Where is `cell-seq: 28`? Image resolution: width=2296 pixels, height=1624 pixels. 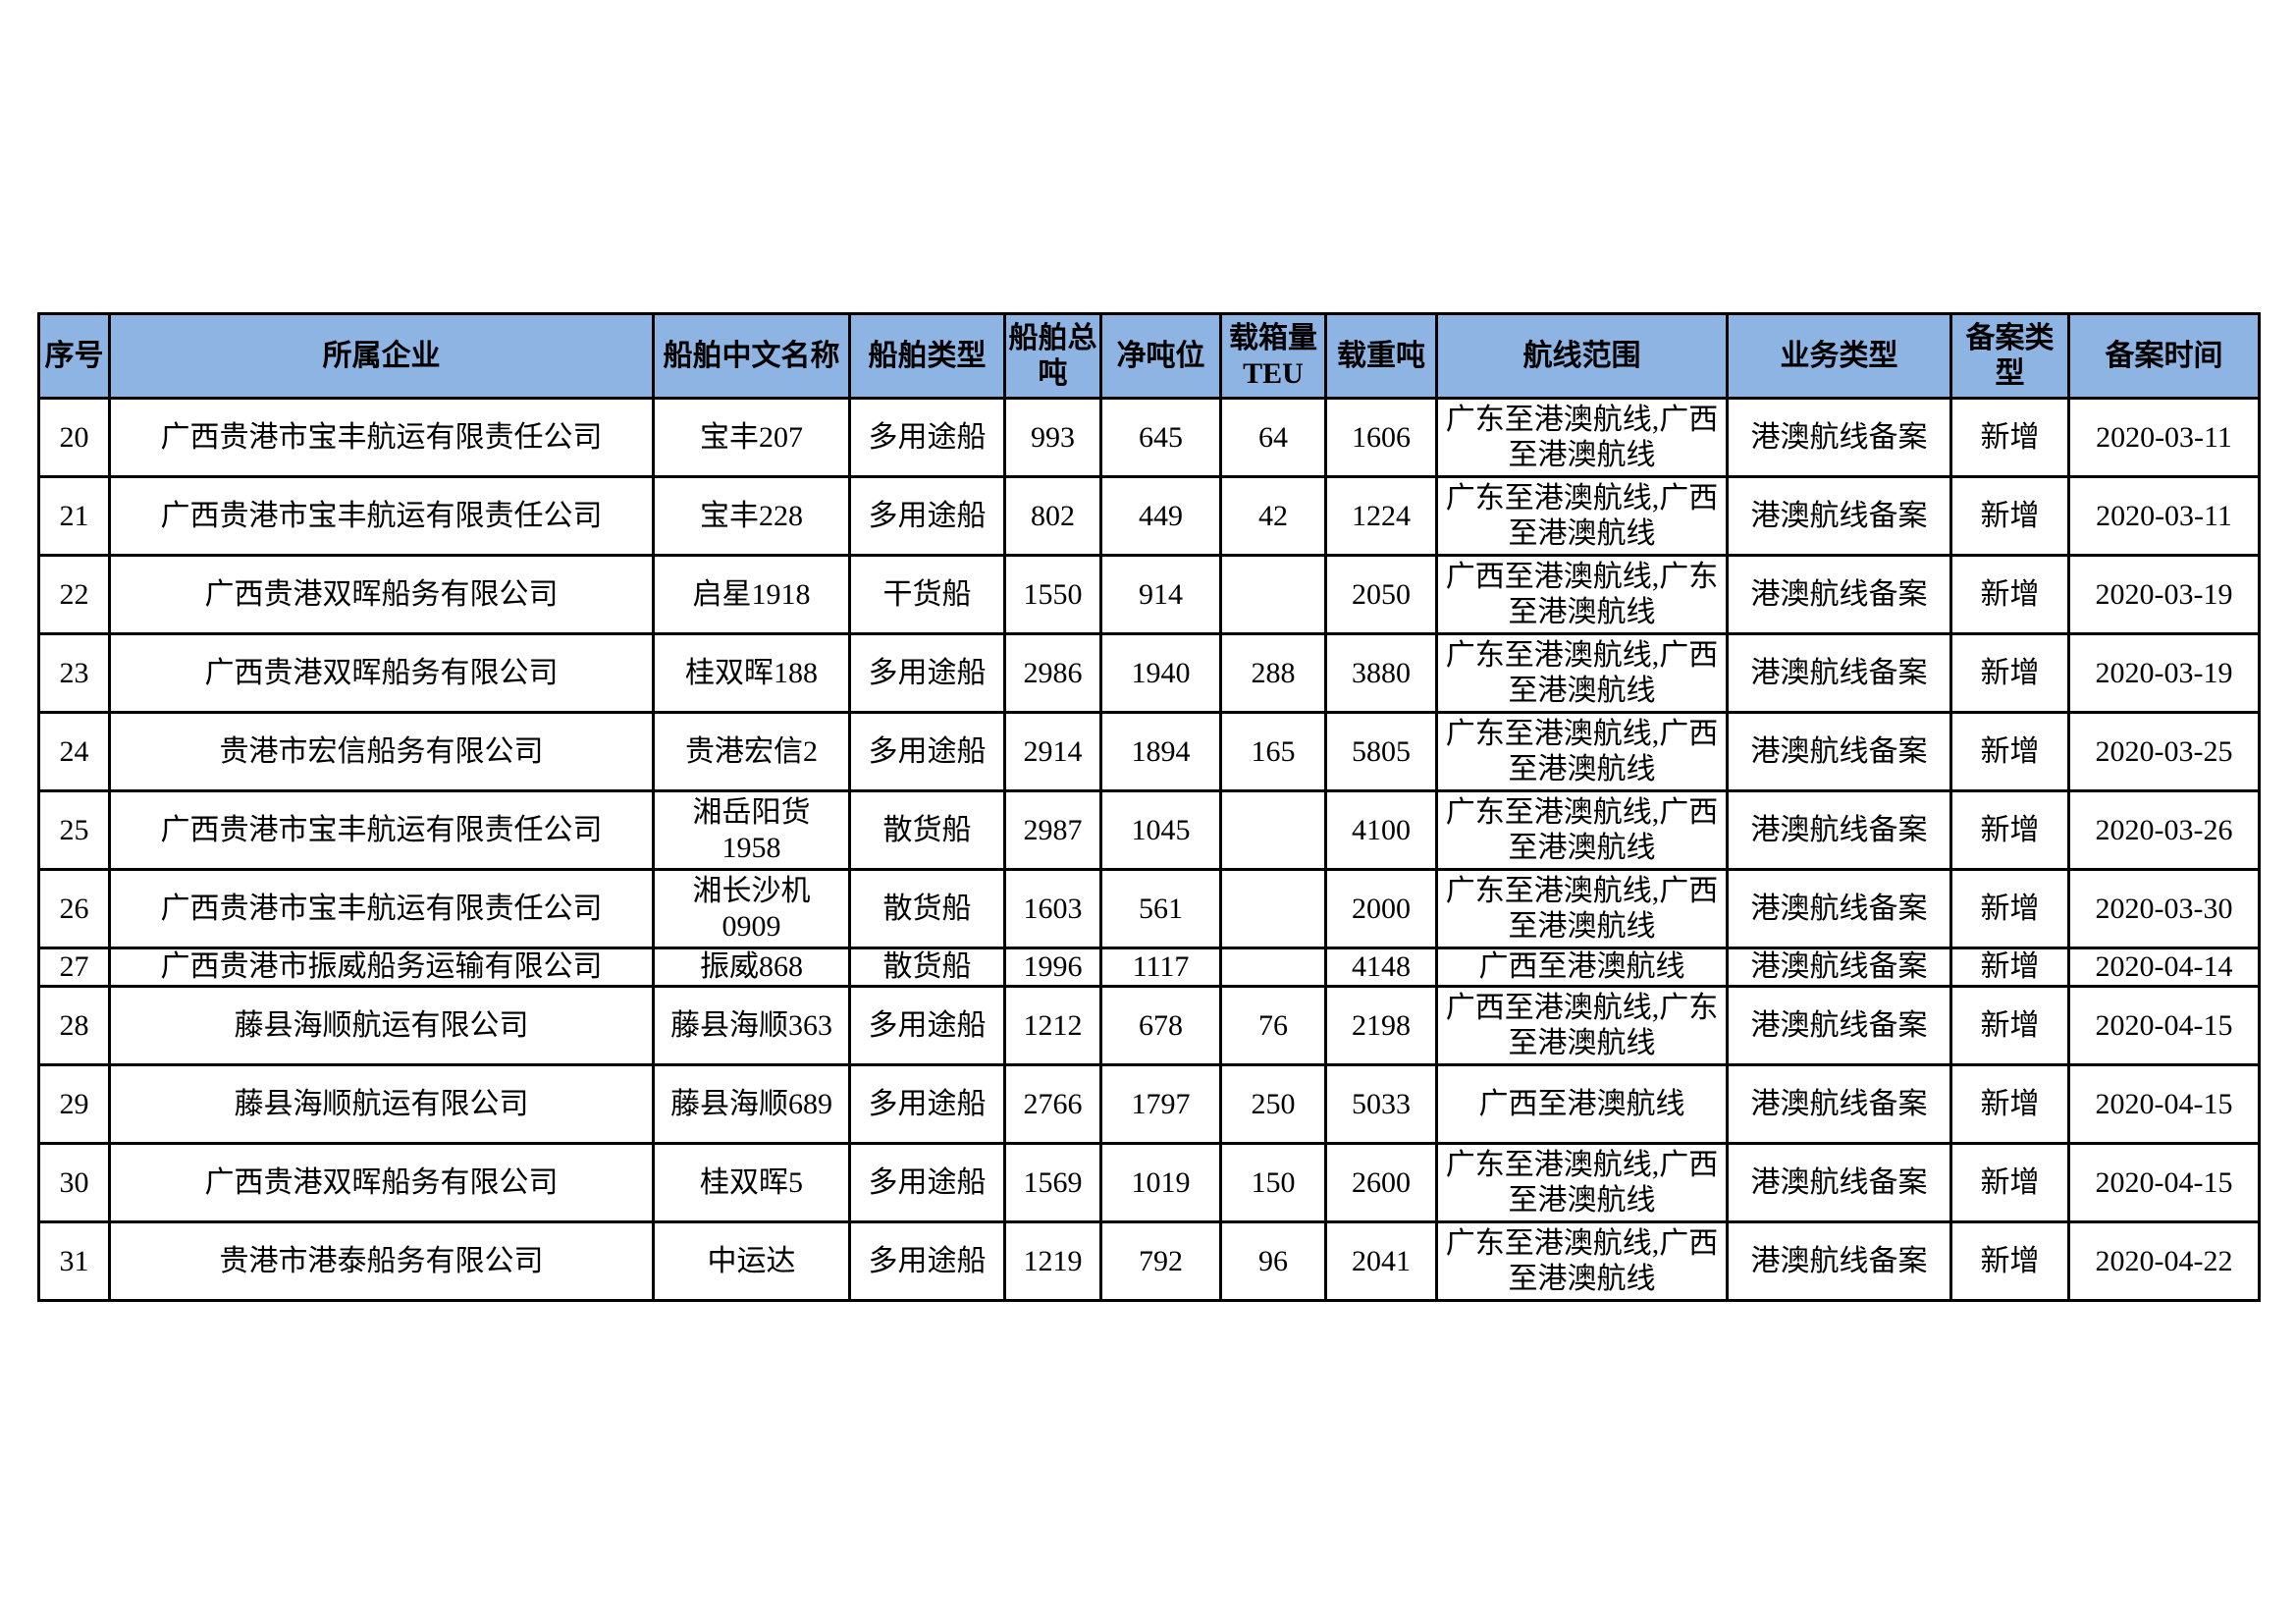 cell-seq: 28 is located at coordinates (74, 1025).